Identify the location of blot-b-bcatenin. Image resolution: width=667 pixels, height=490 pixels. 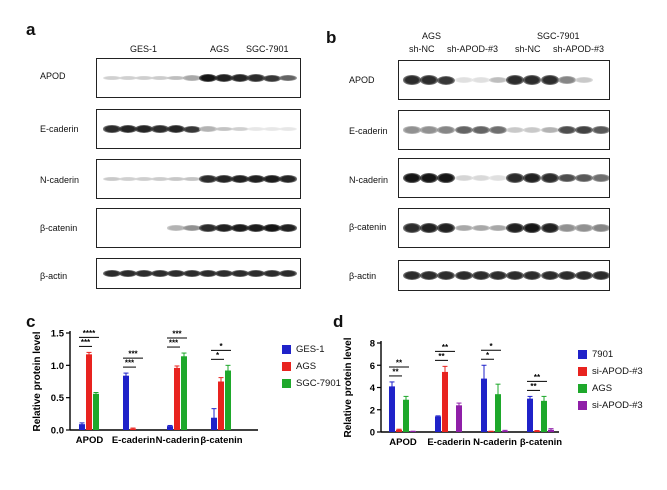
(504, 228).